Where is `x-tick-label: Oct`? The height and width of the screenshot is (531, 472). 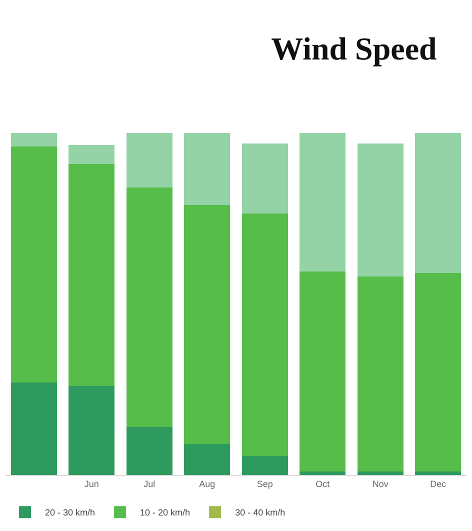
x-tick-label: Oct is located at coordinates (323, 483).